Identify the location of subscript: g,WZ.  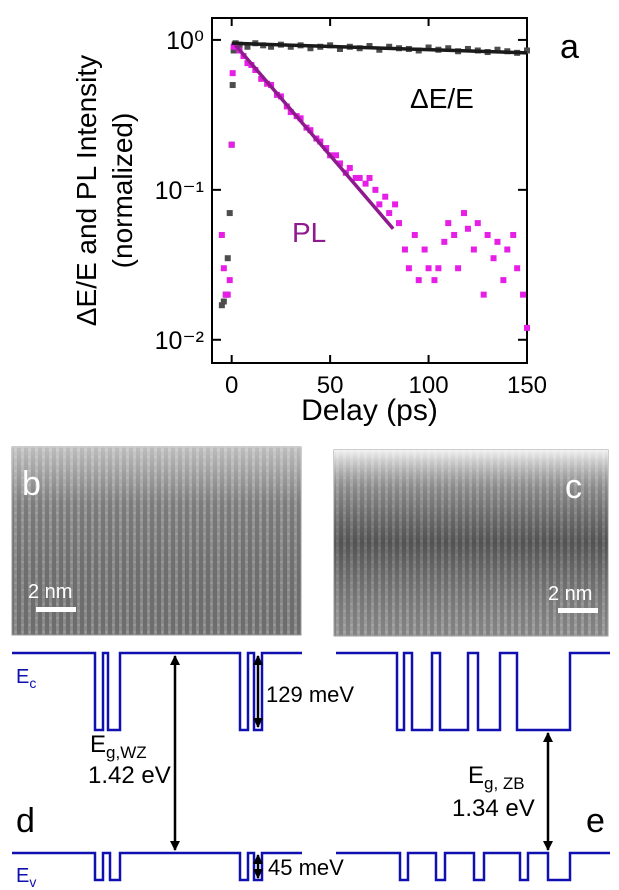
(126, 752).